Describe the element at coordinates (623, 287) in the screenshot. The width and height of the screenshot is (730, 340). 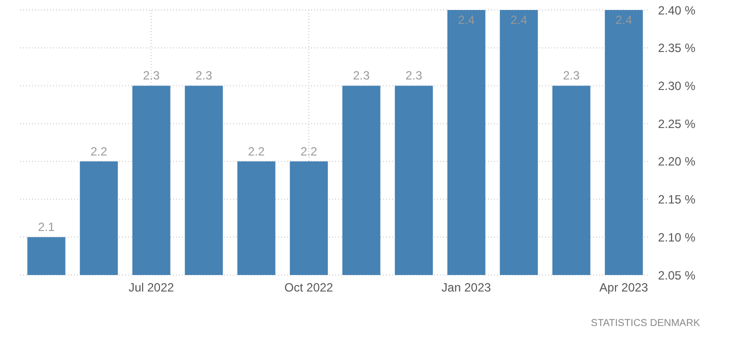
I see `x-tick-label: Apr 2023` at that location.